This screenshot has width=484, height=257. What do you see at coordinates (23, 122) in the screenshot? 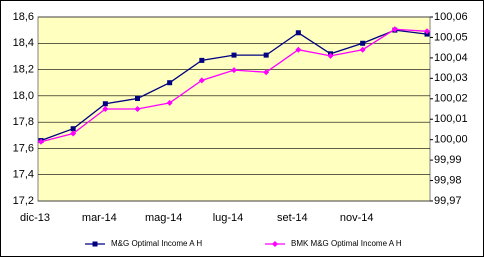
I see `y-tick-label: 17,8` at bounding box center [23, 122].